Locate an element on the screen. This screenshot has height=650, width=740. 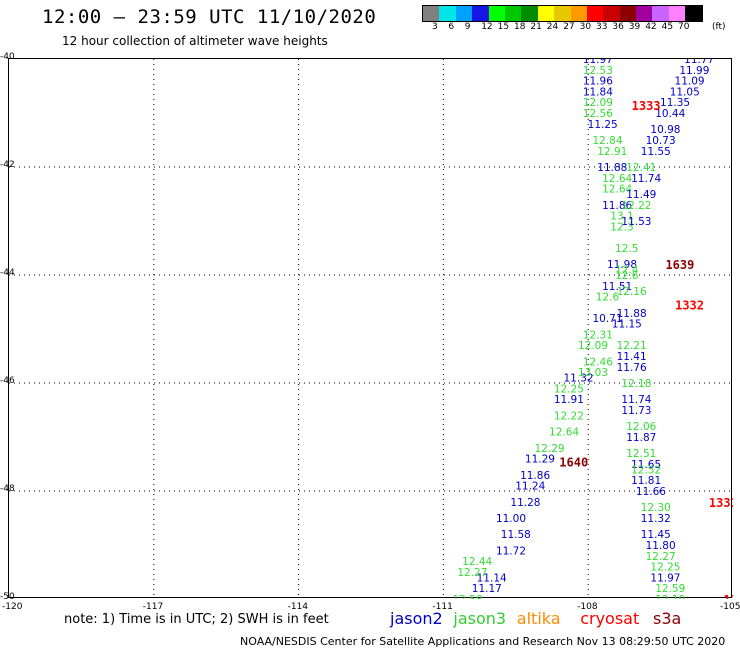
legend-label: 42 is located at coordinates (651, 27).